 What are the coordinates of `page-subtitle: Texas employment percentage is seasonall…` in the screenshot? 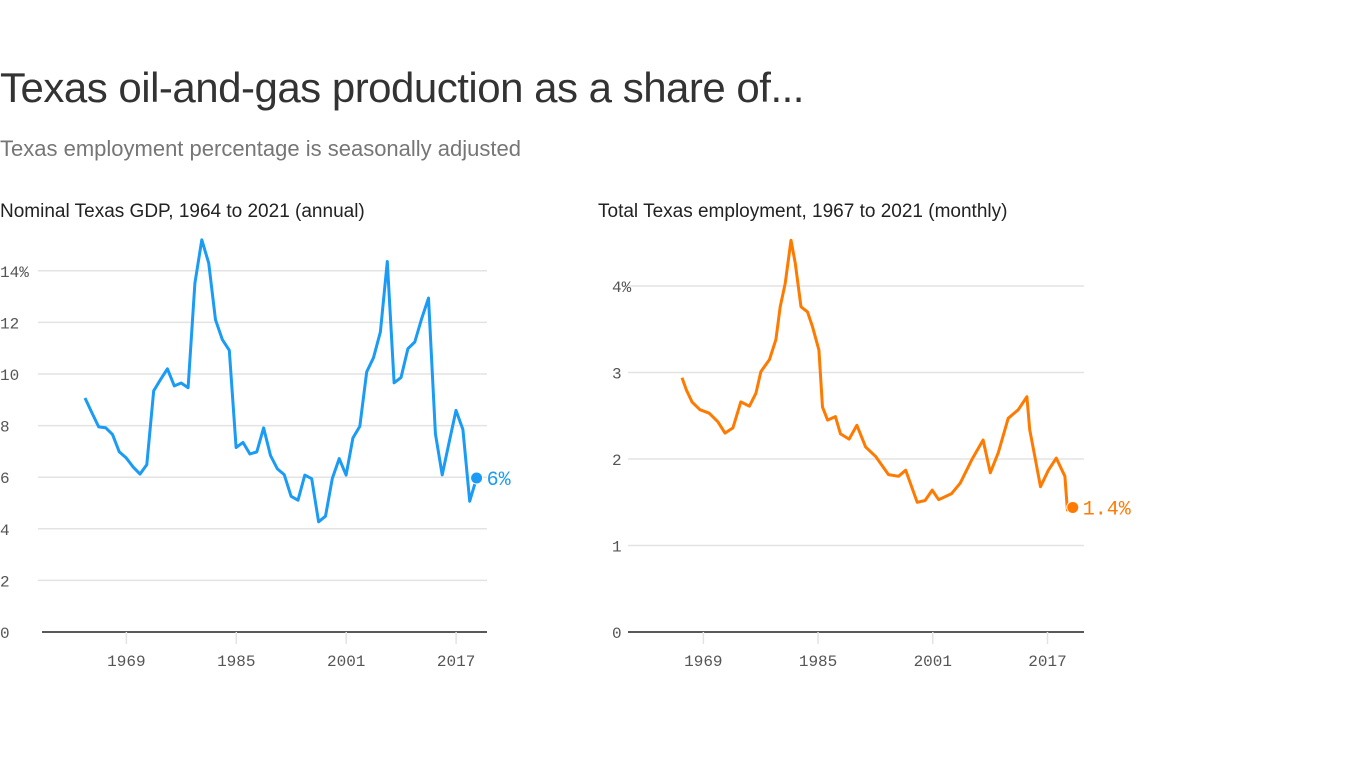 It's located at (260, 148).